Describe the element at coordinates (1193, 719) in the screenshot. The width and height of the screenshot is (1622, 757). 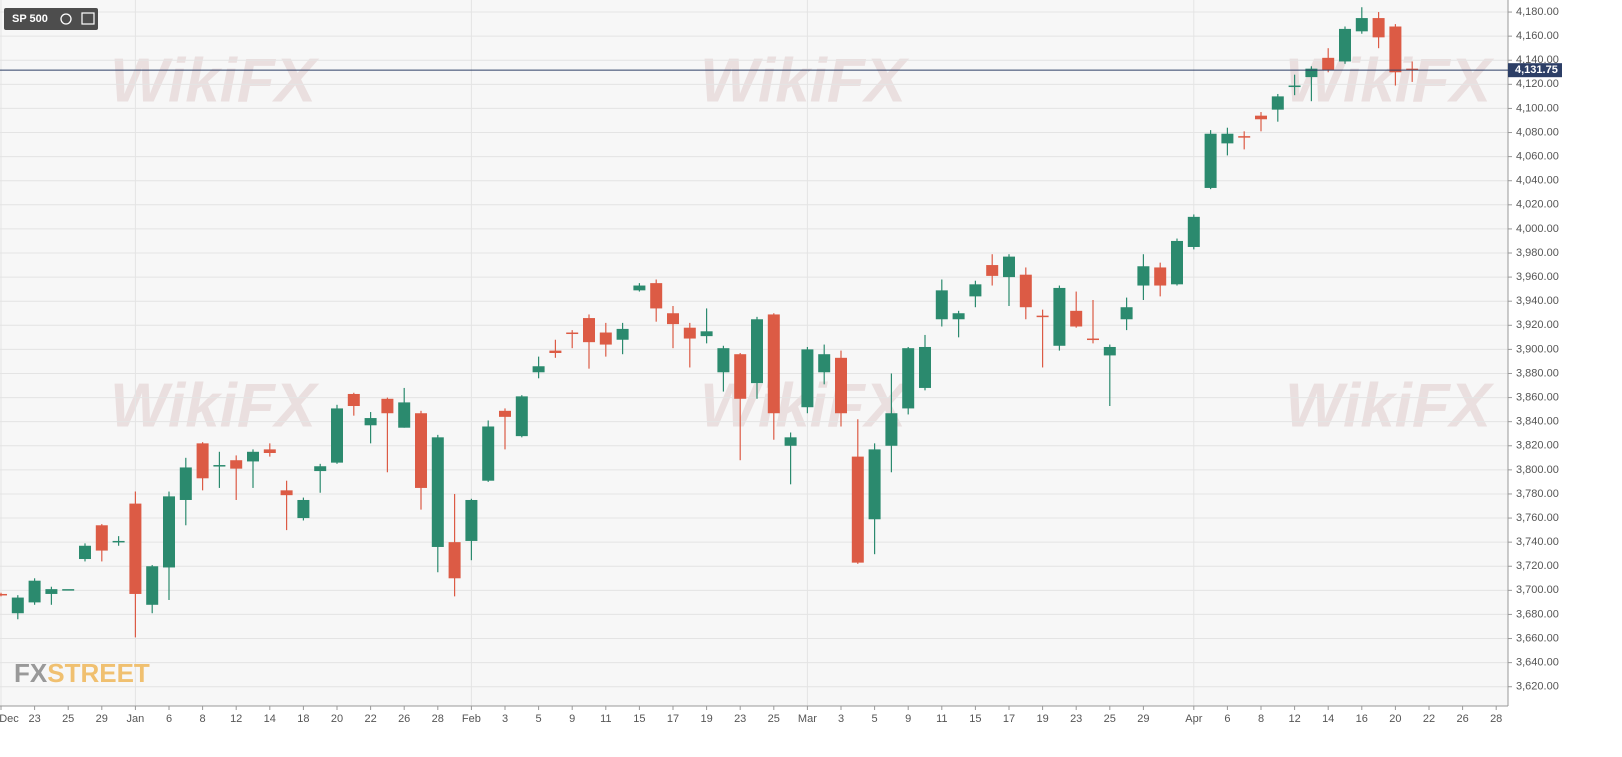
I see `x-tick-label: Apr` at that location.